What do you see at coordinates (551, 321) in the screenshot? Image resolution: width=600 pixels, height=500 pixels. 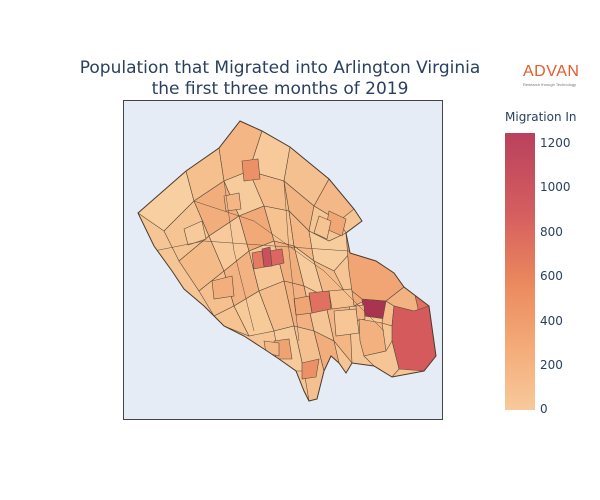 I see `colorbar-tick-400: 400` at bounding box center [551, 321].